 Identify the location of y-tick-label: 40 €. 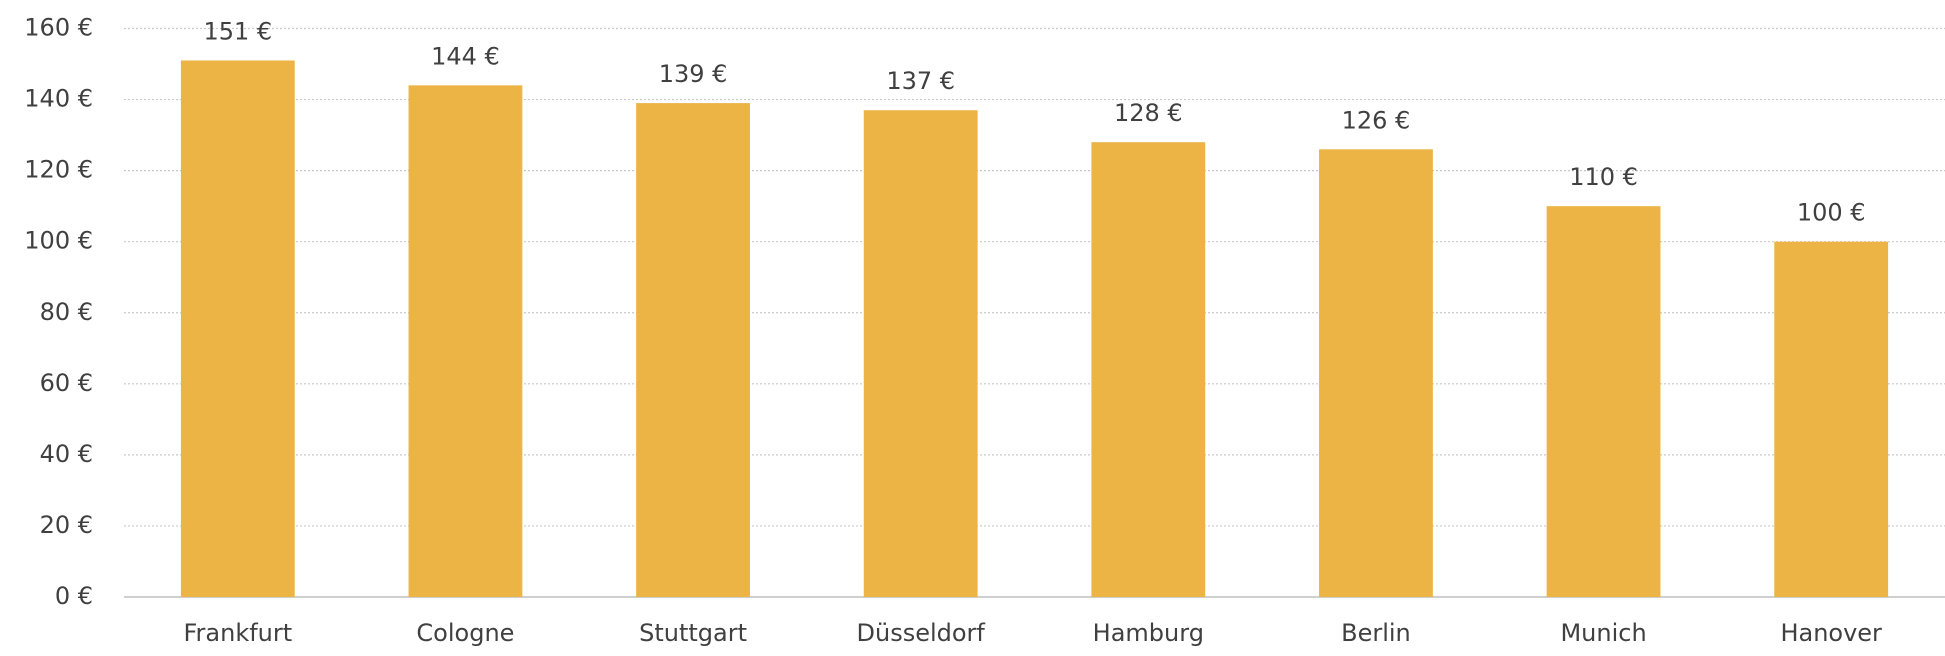
(66, 454).